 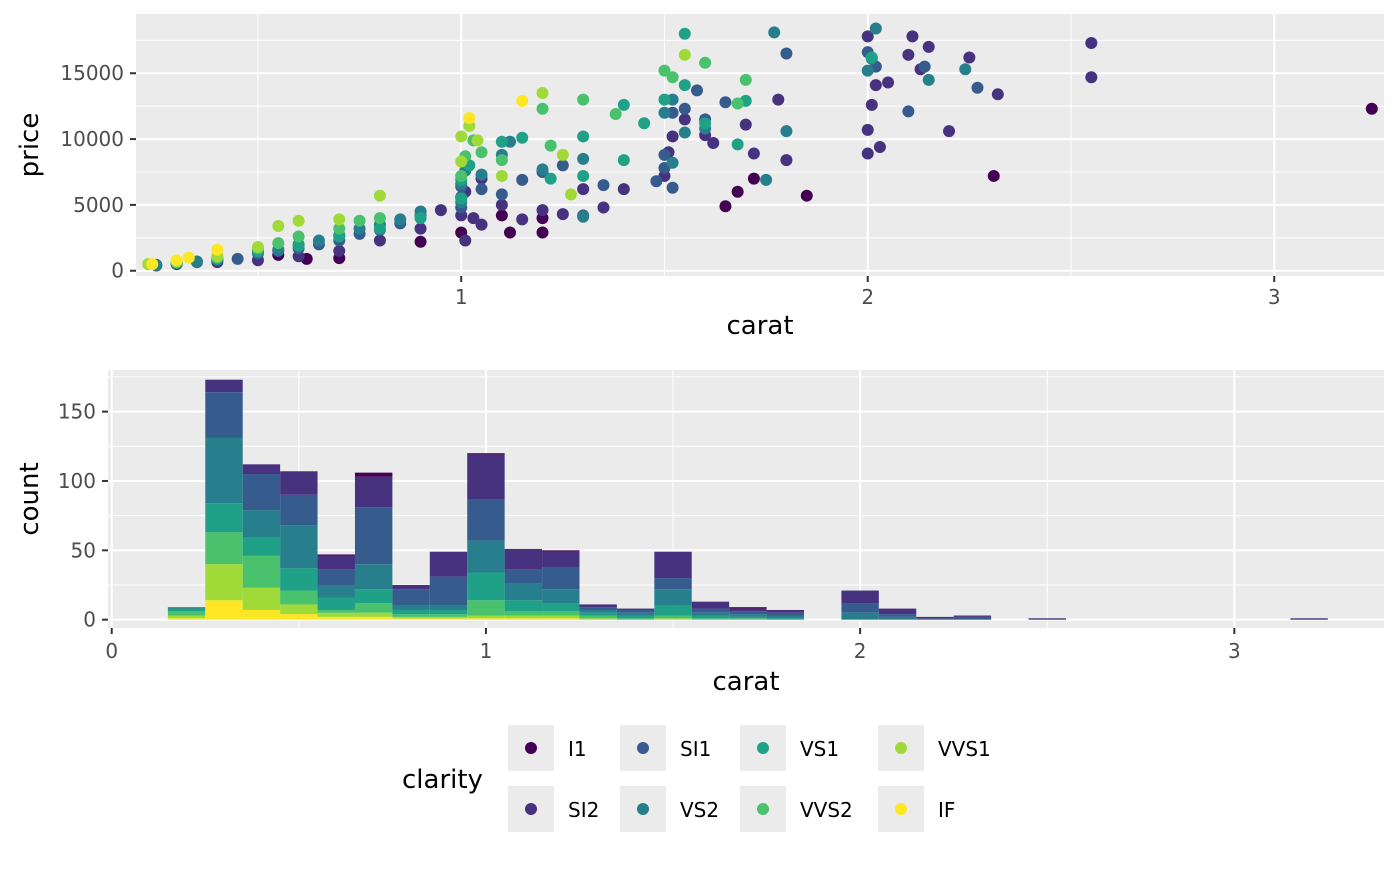 What do you see at coordinates (98, 205) in the screenshot?
I see `y-tick-label: 5000` at bounding box center [98, 205].